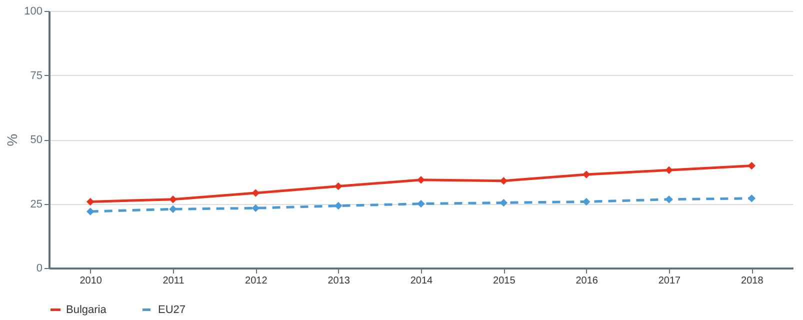  What do you see at coordinates (587, 281) in the screenshot?
I see `x-tick-label: 2016` at bounding box center [587, 281].